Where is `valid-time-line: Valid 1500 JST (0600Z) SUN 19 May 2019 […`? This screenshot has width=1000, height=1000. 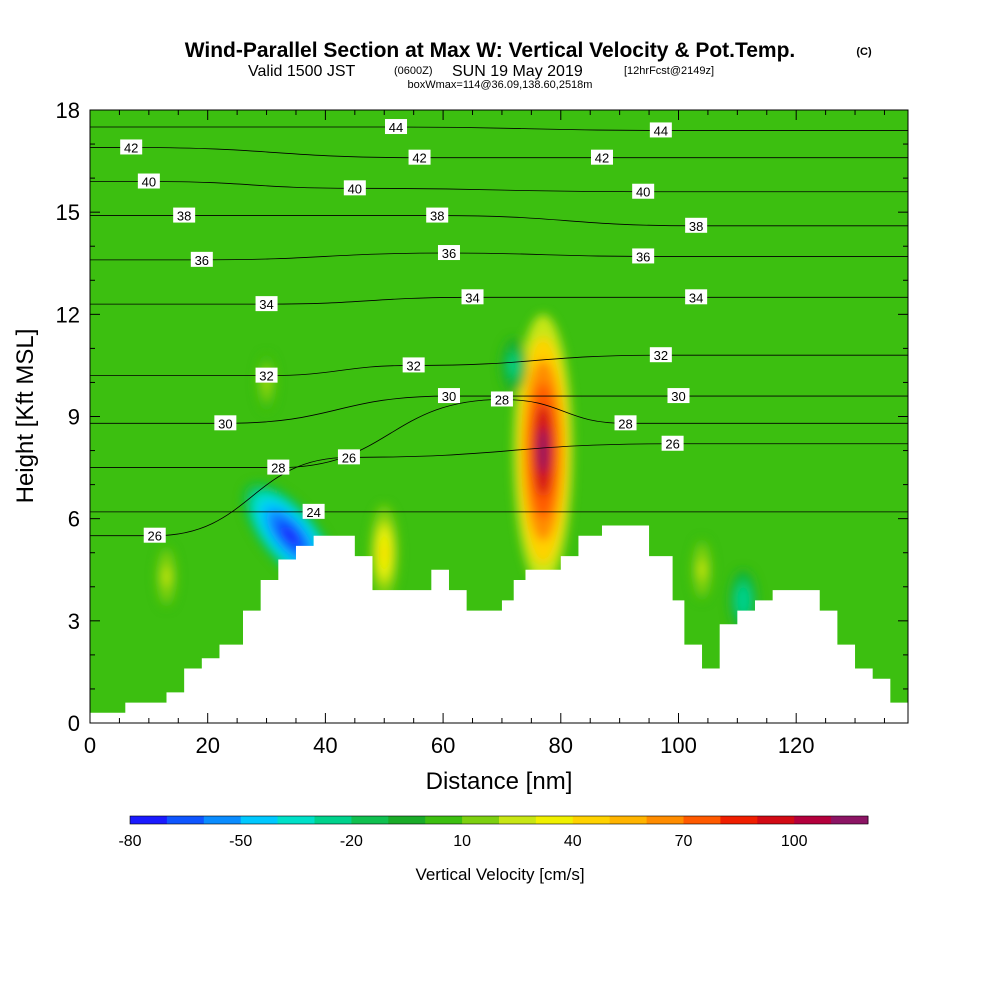 valid-time-line: Valid 1500 JST (0600Z) SUN 19 May 2019 [… is located at coordinates (481, 71).